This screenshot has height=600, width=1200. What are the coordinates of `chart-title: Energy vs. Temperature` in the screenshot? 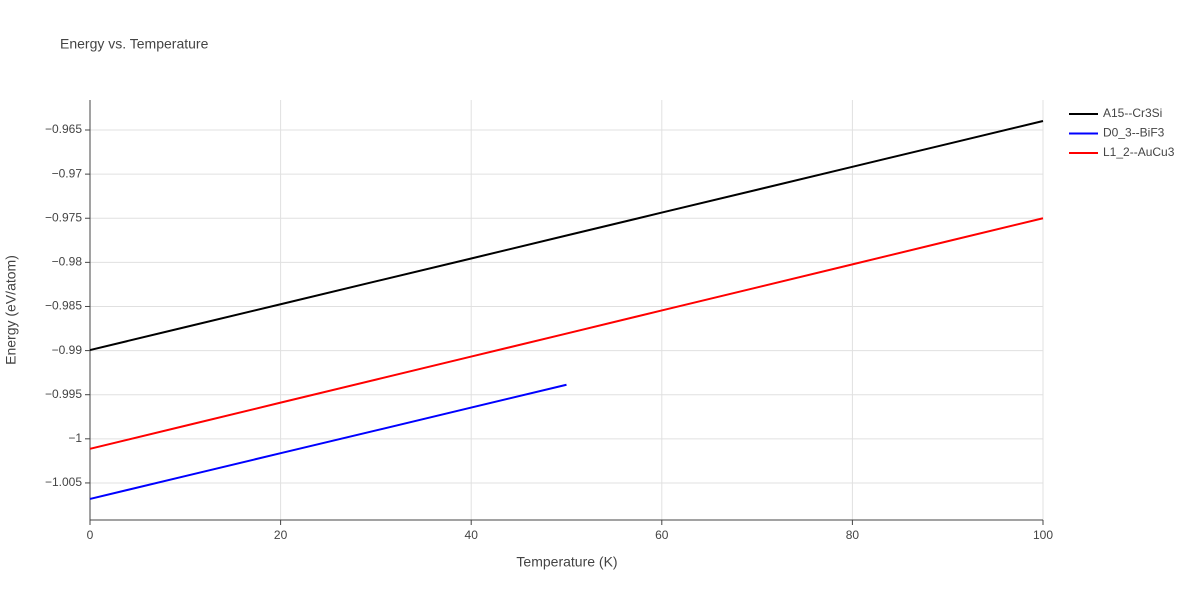 It's located at (134, 44).